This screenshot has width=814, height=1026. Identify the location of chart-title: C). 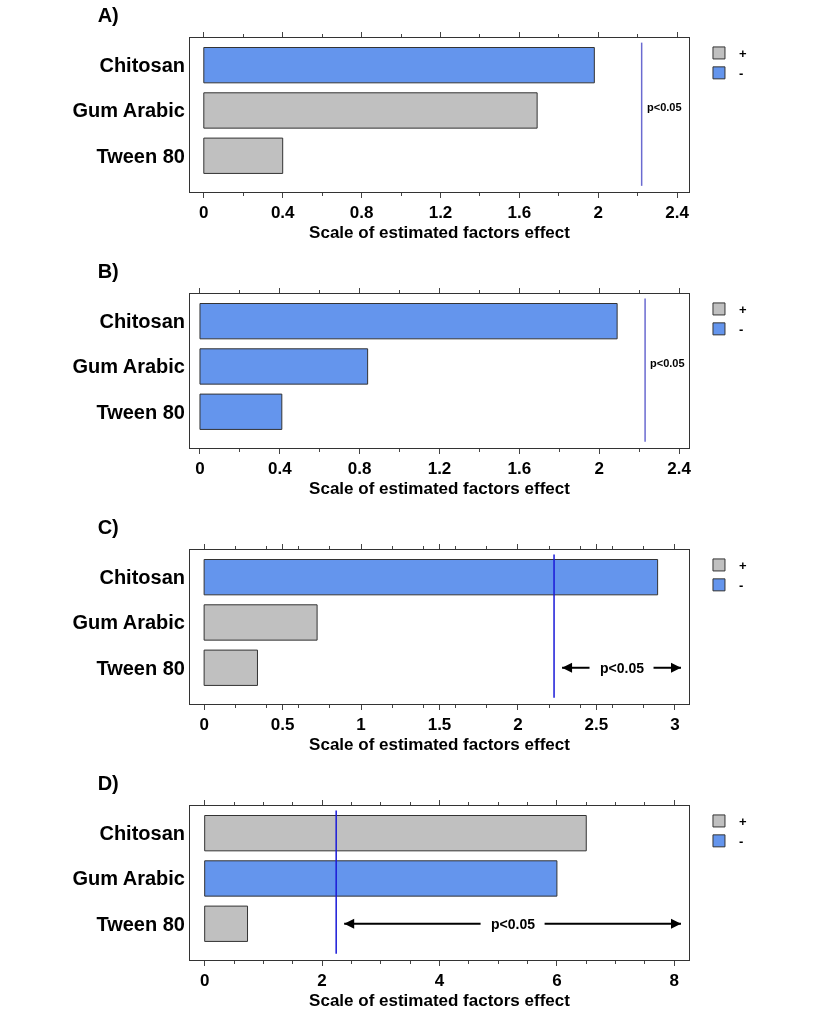
(108, 526).